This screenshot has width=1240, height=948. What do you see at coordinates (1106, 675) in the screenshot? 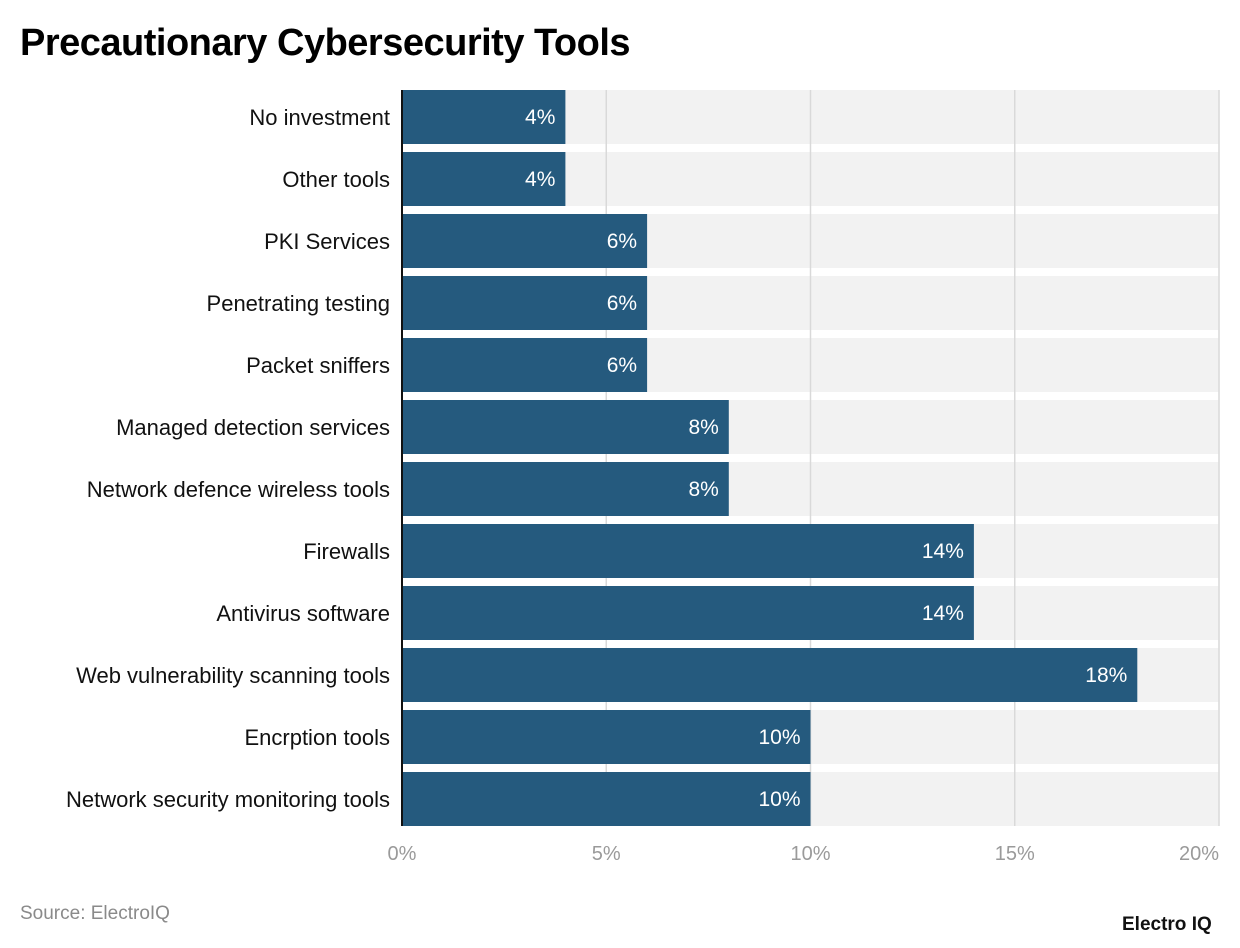
I see `data-label: 18%` at bounding box center [1106, 675].